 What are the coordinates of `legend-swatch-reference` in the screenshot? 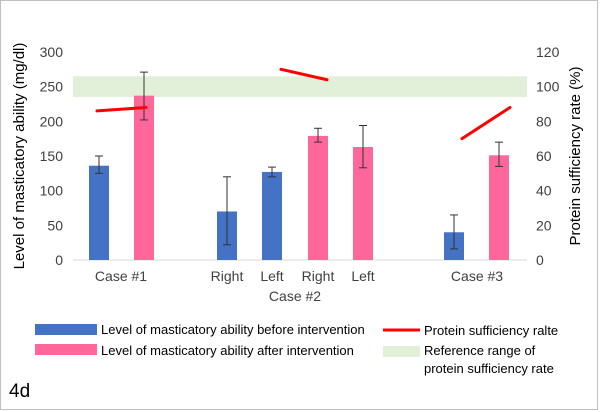 It's located at (401, 351).